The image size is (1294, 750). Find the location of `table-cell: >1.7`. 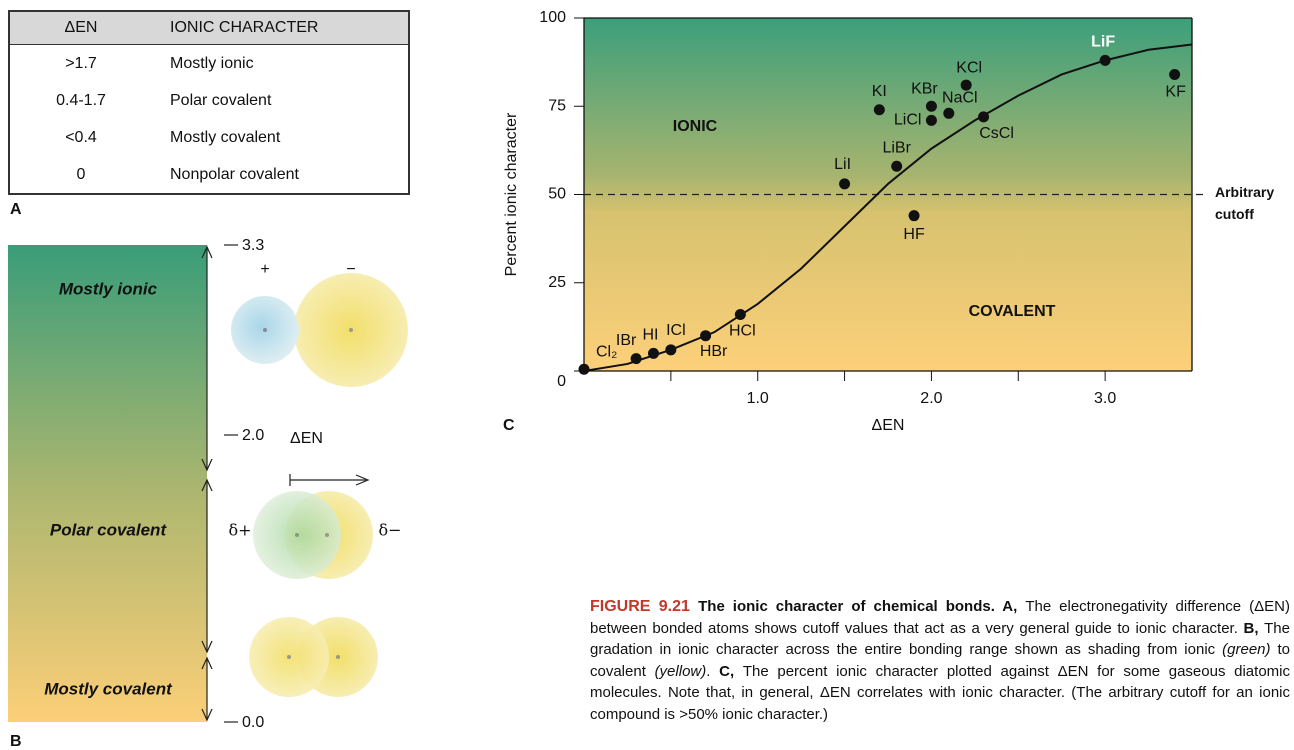

table-cell: >1.7 is located at coordinates (81, 63).